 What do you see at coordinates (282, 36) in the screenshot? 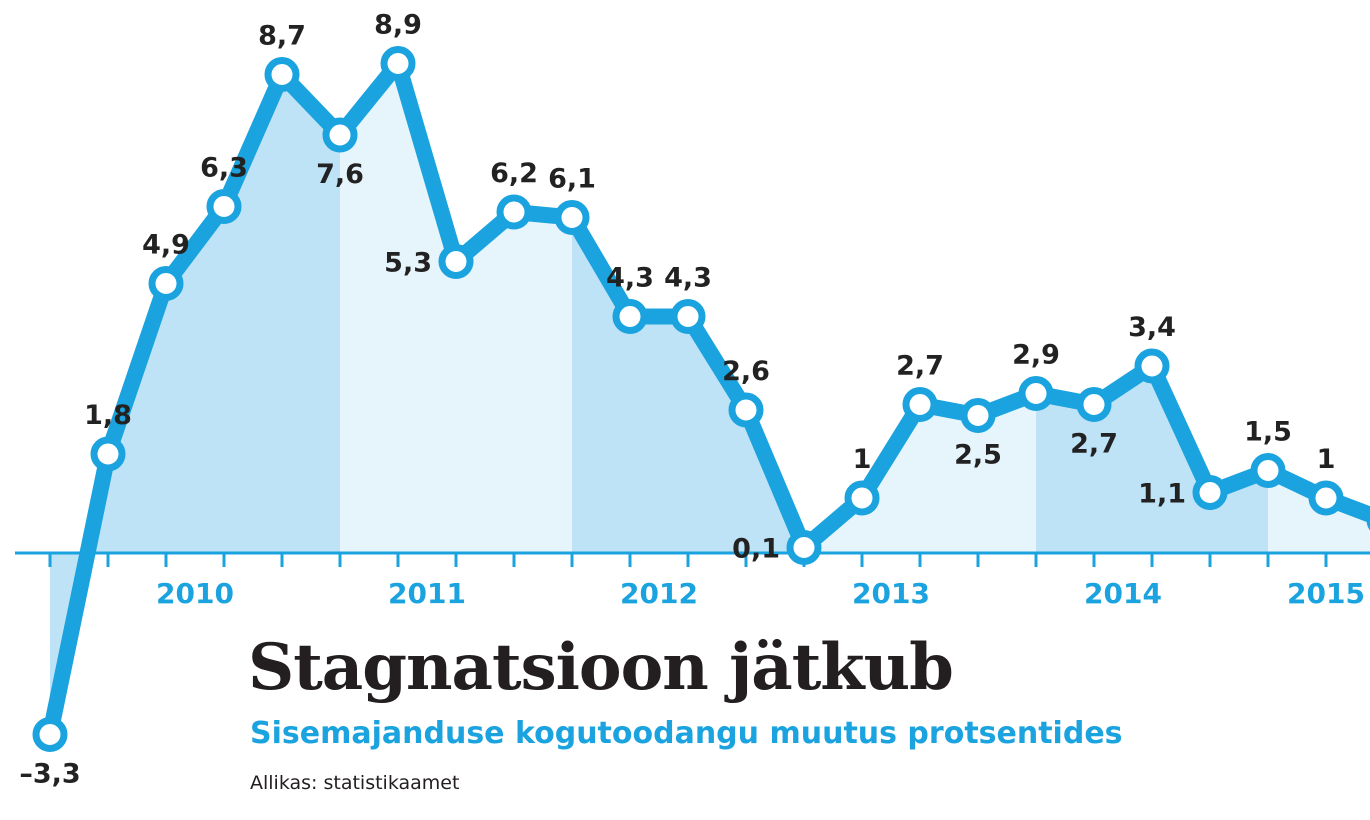
I see `data-label: 8,7` at bounding box center [282, 36].